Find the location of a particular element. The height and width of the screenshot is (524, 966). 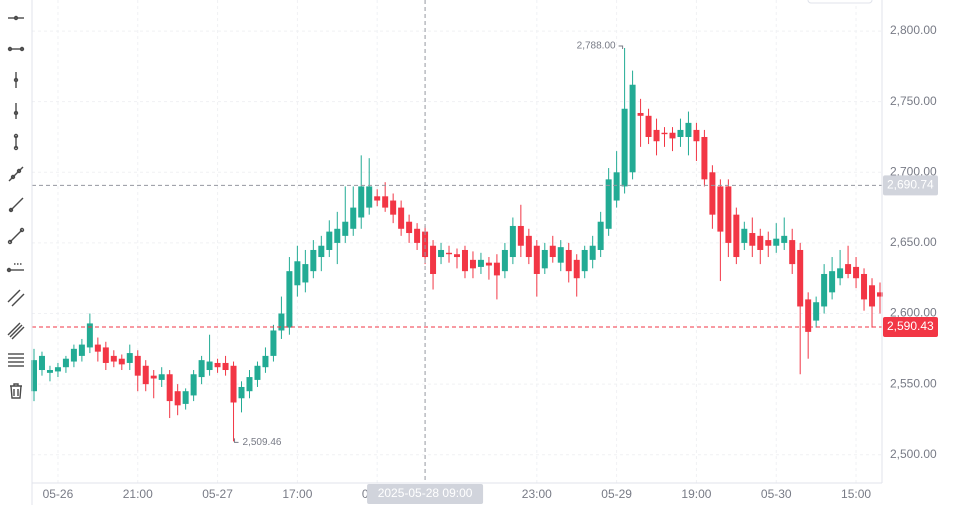

x-tick-label: 05-29 is located at coordinates (616, 494).